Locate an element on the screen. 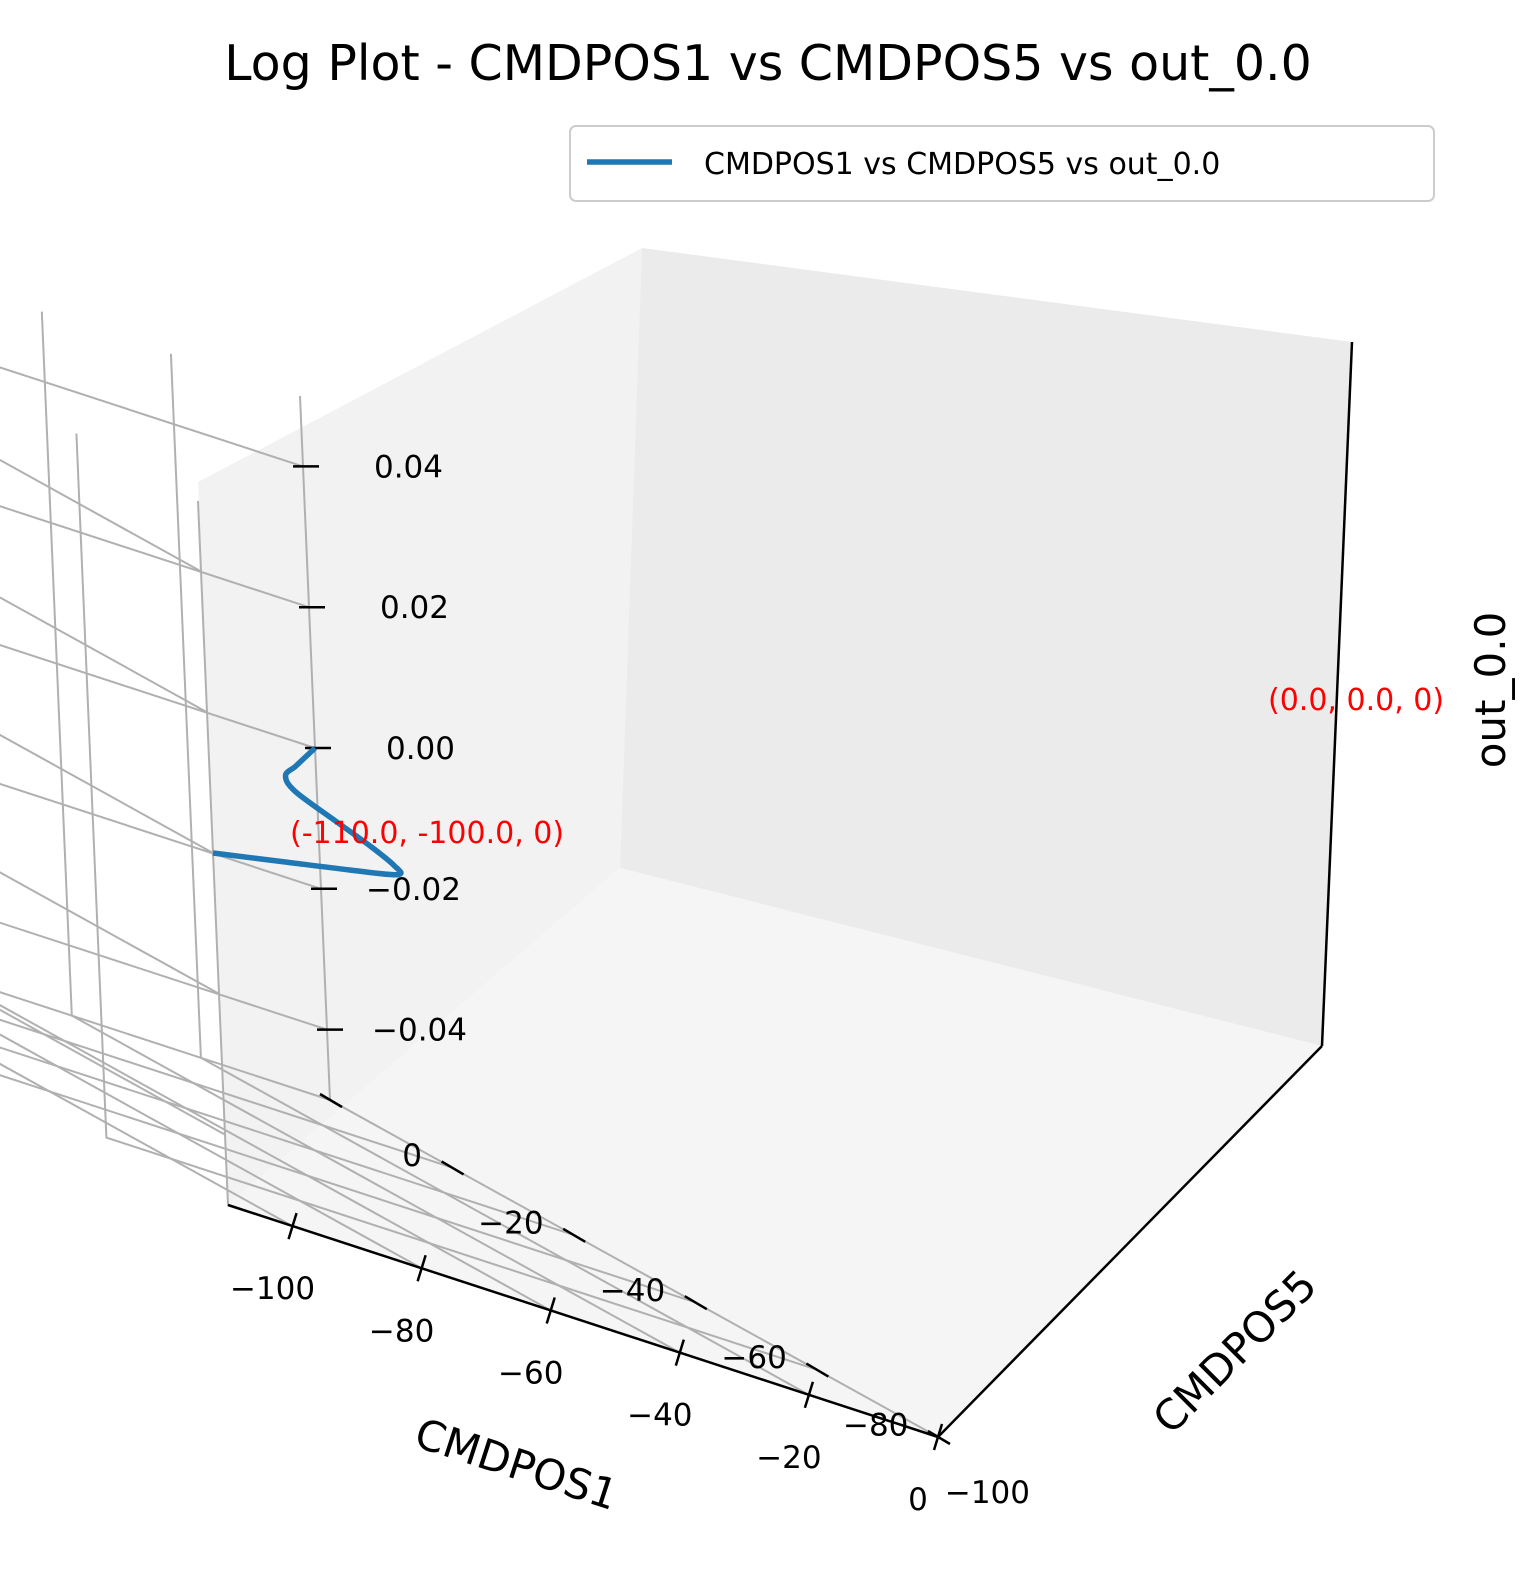  x-tick-label: −100 is located at coordinates (272, 1289).